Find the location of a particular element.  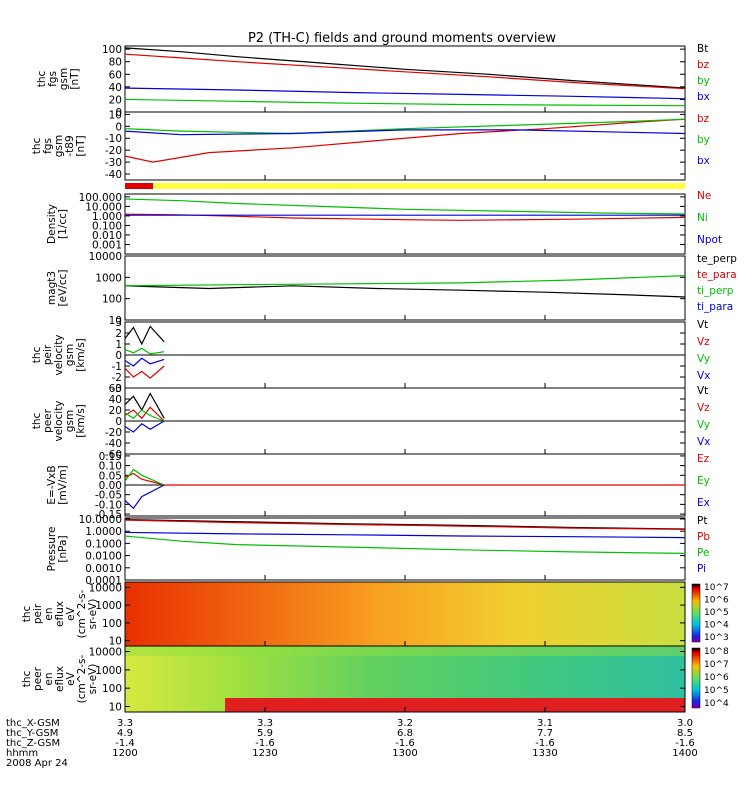

ylabel-line: [1/cc] is located at coordinates (63, 224).